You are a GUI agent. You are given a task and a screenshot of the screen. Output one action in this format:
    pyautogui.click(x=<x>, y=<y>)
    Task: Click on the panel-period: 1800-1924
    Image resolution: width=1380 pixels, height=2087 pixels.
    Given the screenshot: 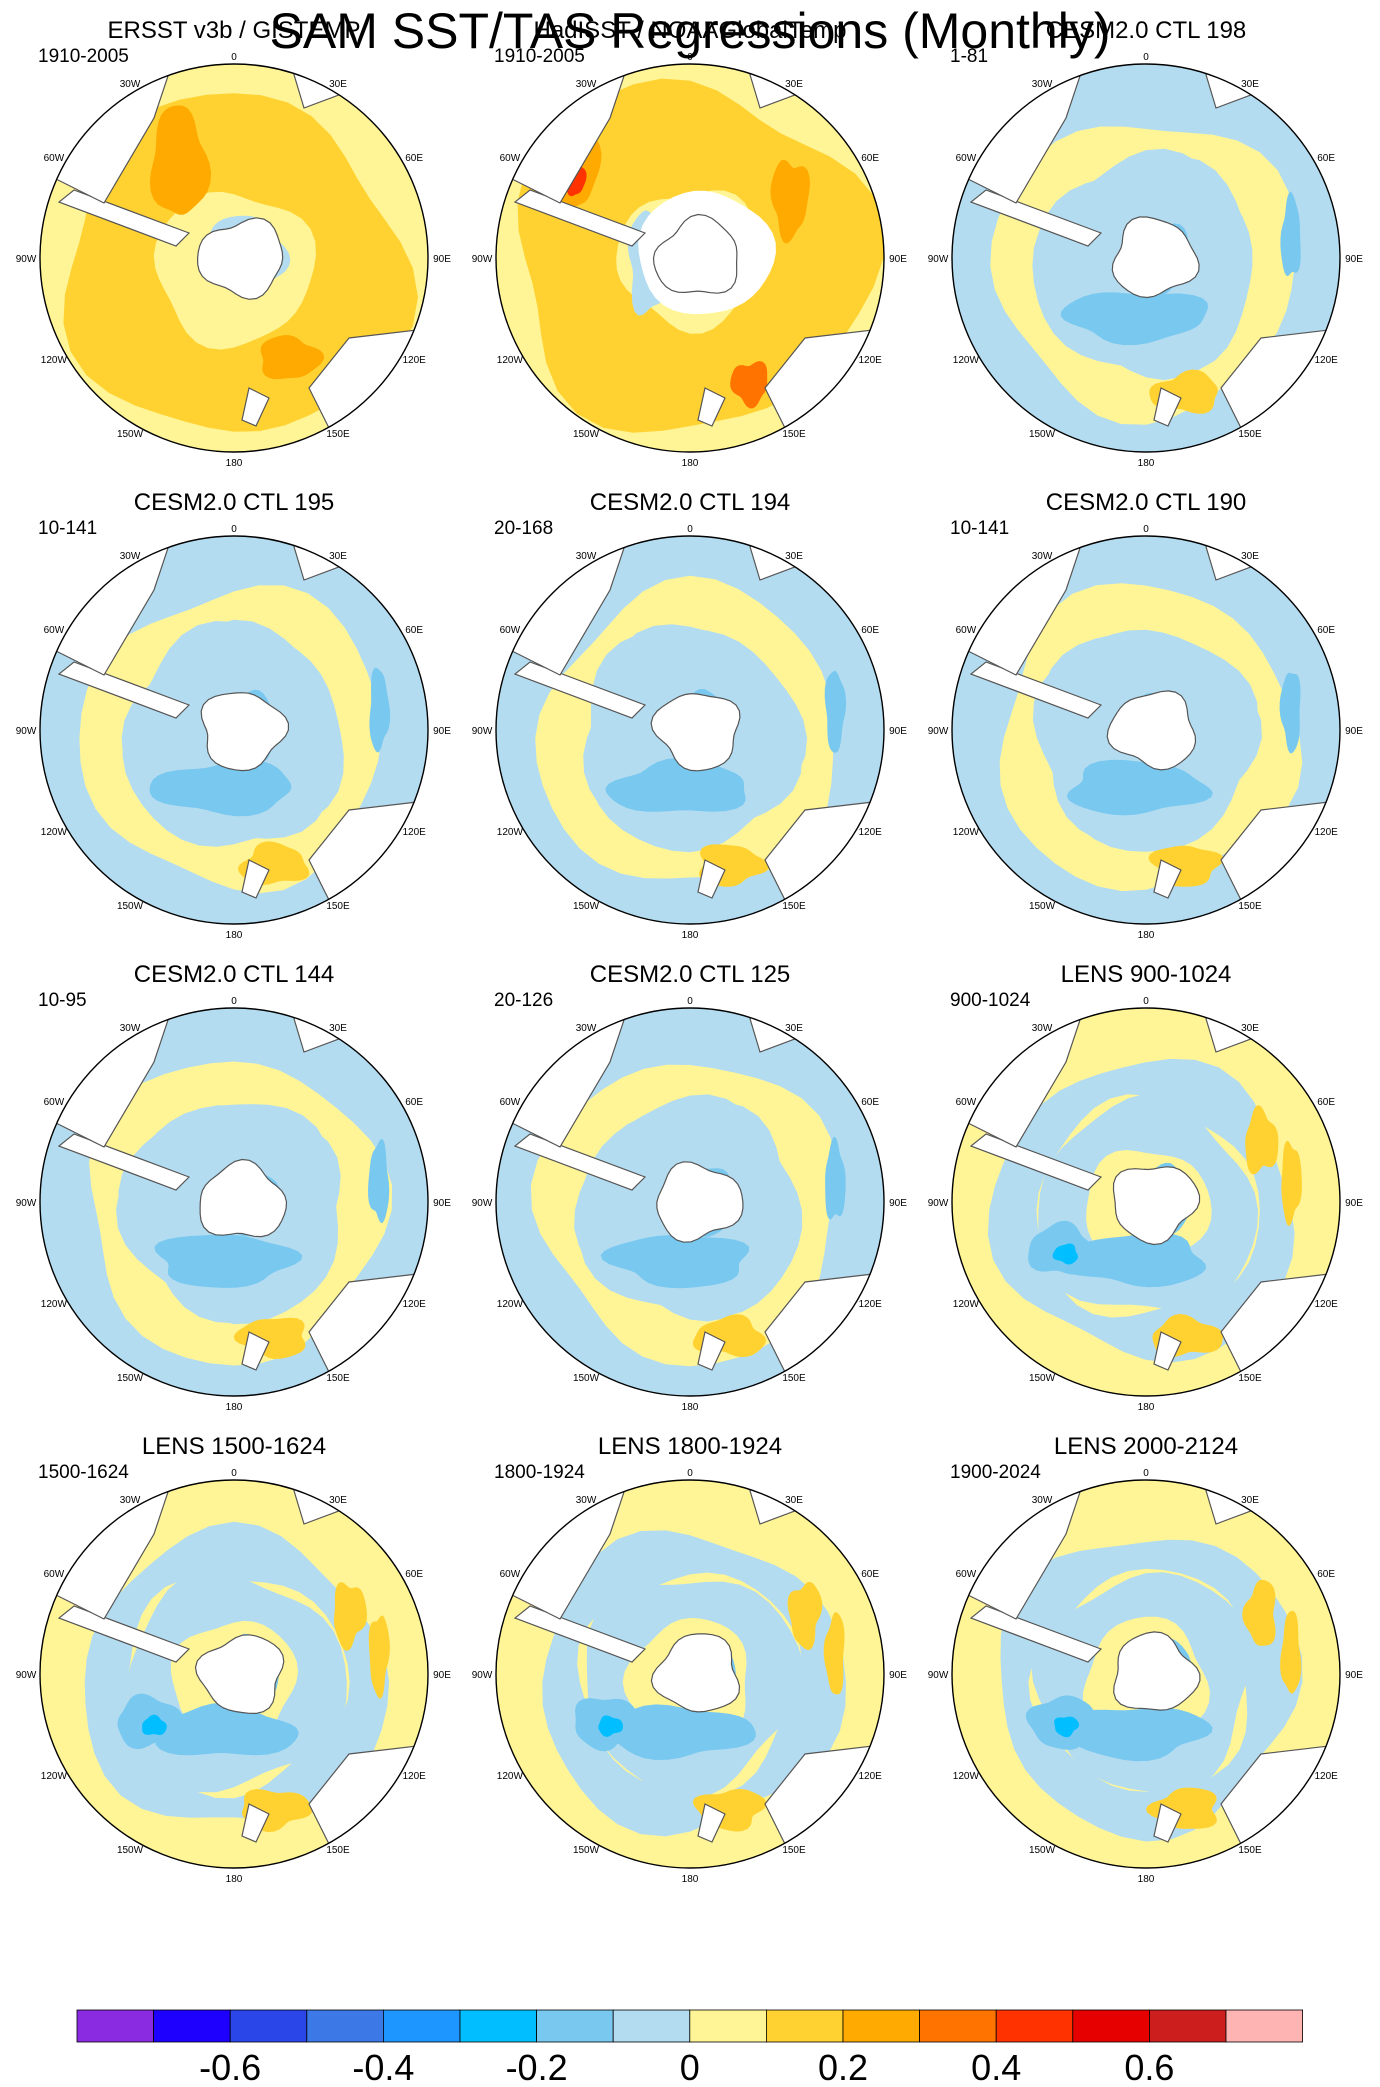 What is the action you would take?
    pyautogui.click(x=539, y=1472)
    